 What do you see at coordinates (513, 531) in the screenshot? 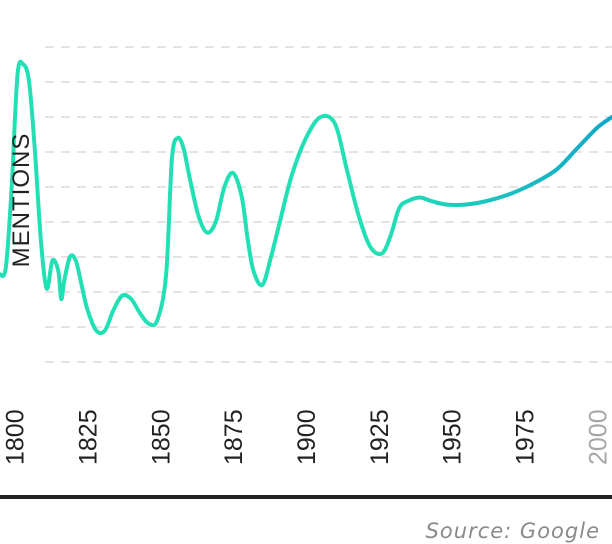
I see `source-note: Source: Google` at bounding box center [513, 531].